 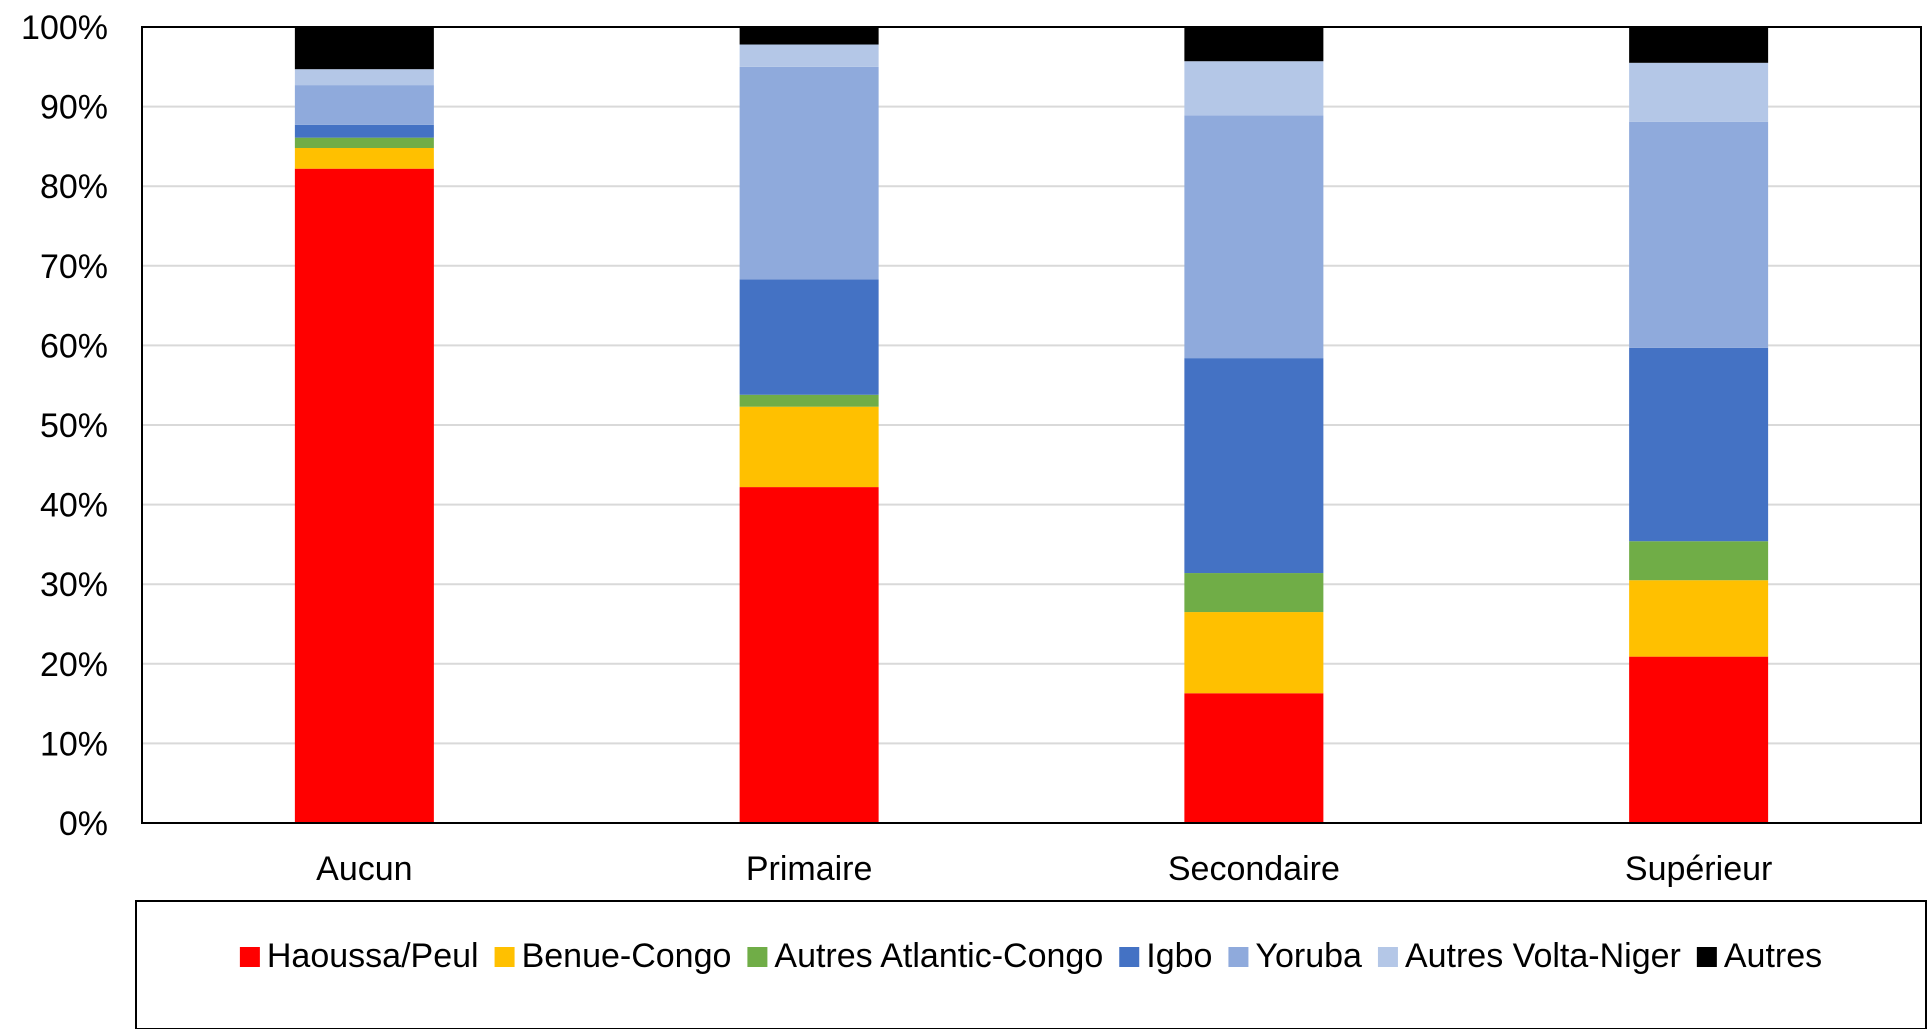 What do you see at coordinates (74, 187) in the screenshot?
I see `y-tick-label: 80%` at bounding box center [74, 187].